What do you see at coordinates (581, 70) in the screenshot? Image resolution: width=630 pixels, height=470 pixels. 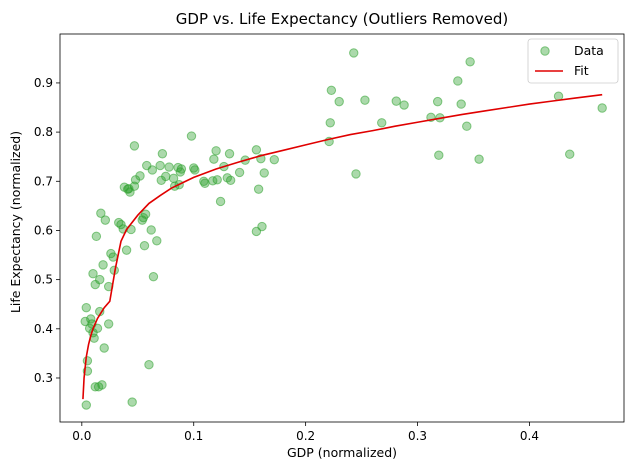 I see `legend-label-fit: Fit` at bounding box center [581, 70].